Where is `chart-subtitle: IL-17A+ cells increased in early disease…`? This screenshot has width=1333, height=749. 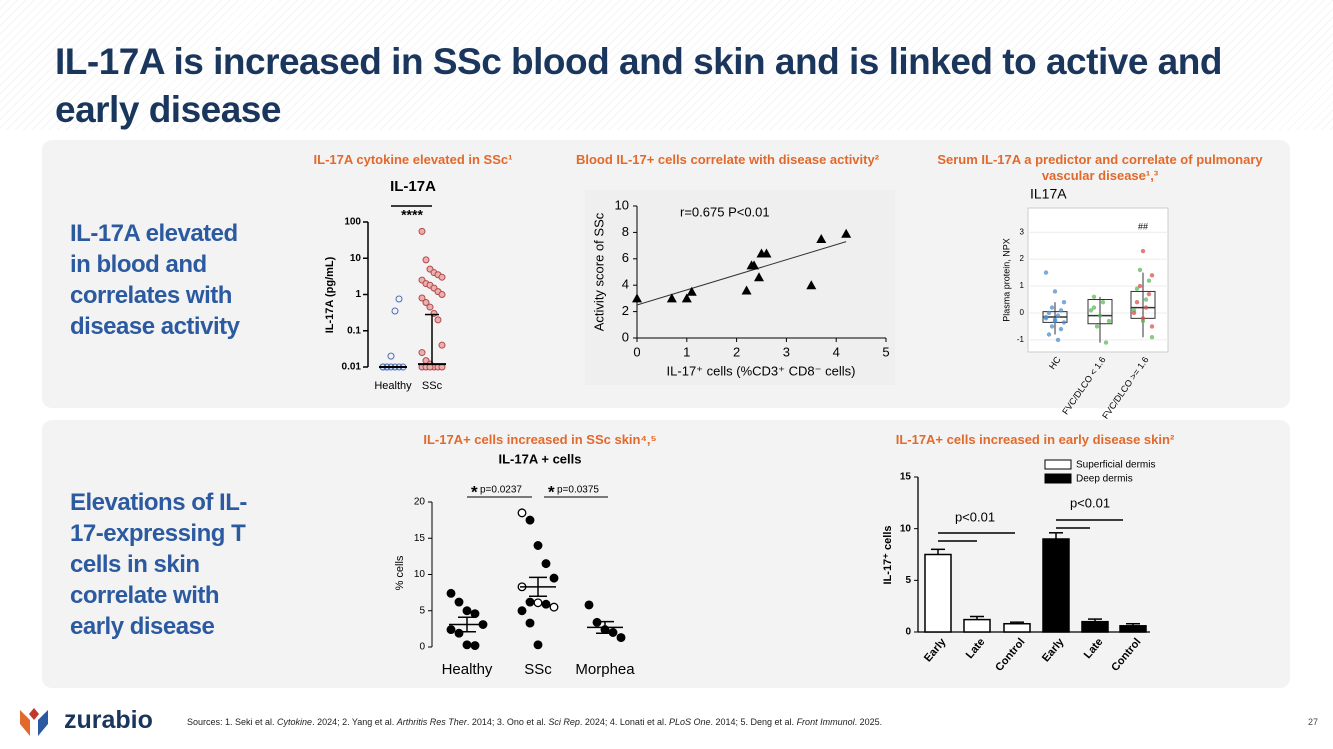 chart-subtitle: IL-17A+ cells increased in early disease… is located at coordinates (1035, 439).